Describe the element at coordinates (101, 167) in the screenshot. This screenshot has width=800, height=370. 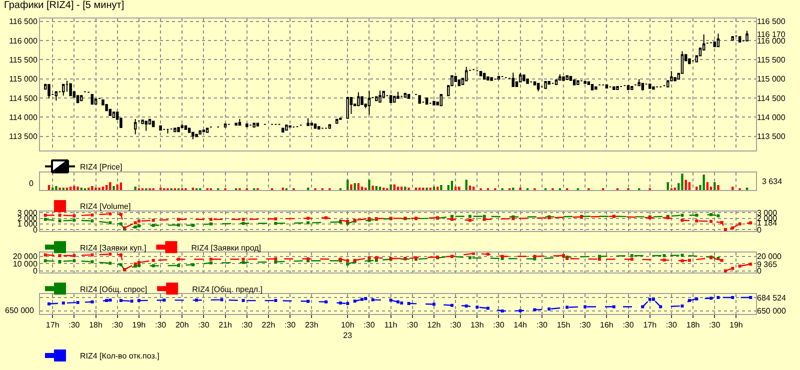
I see `legend-label: RIZ4 [Price]` at that location.